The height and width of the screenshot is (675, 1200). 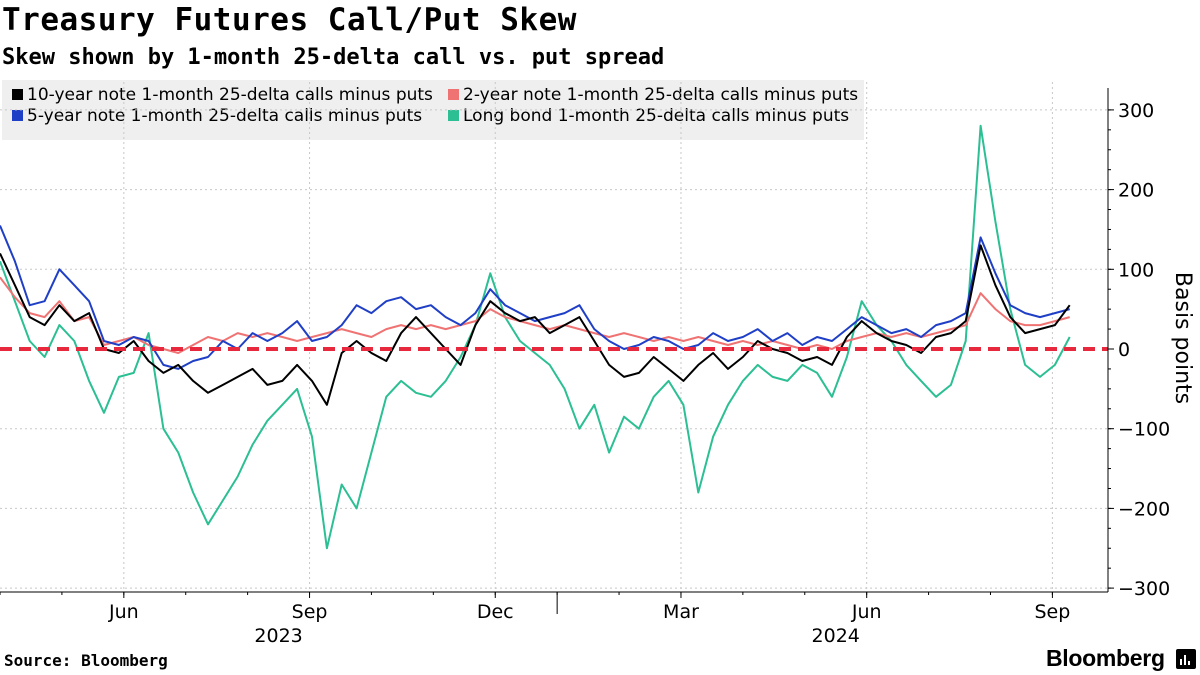 I want to click on y-tick-label: −300, so click(x=1144, y=589).